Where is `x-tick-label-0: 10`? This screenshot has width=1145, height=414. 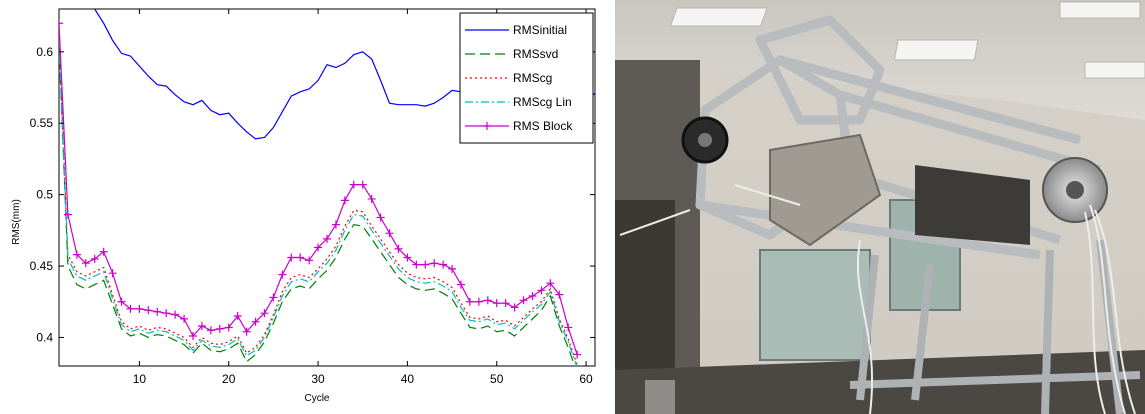 x-tick-label-0: 10 is located at coordinates (140, 379).